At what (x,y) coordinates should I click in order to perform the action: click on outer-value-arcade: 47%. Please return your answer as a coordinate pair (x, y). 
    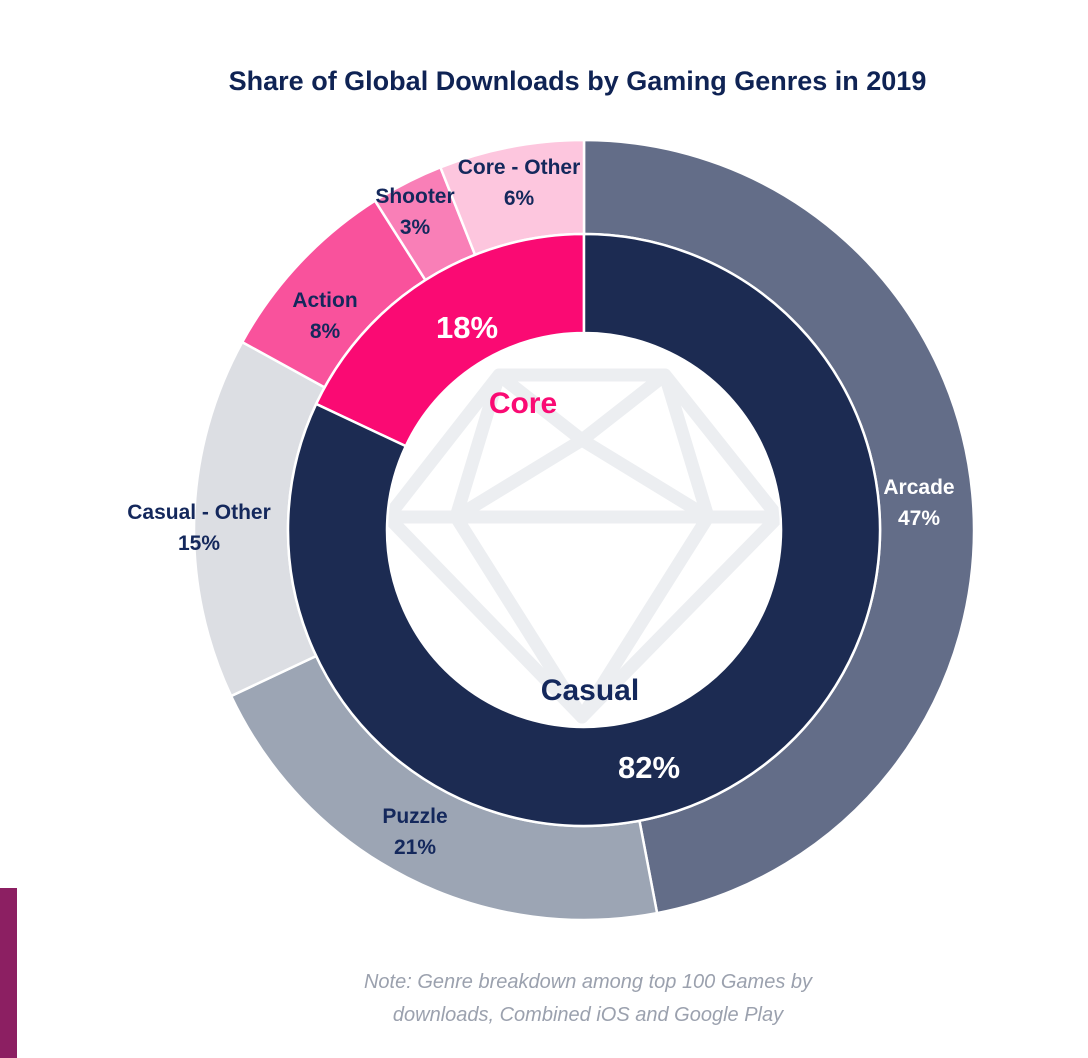
    Looking at the image, I should click on (919, 518).